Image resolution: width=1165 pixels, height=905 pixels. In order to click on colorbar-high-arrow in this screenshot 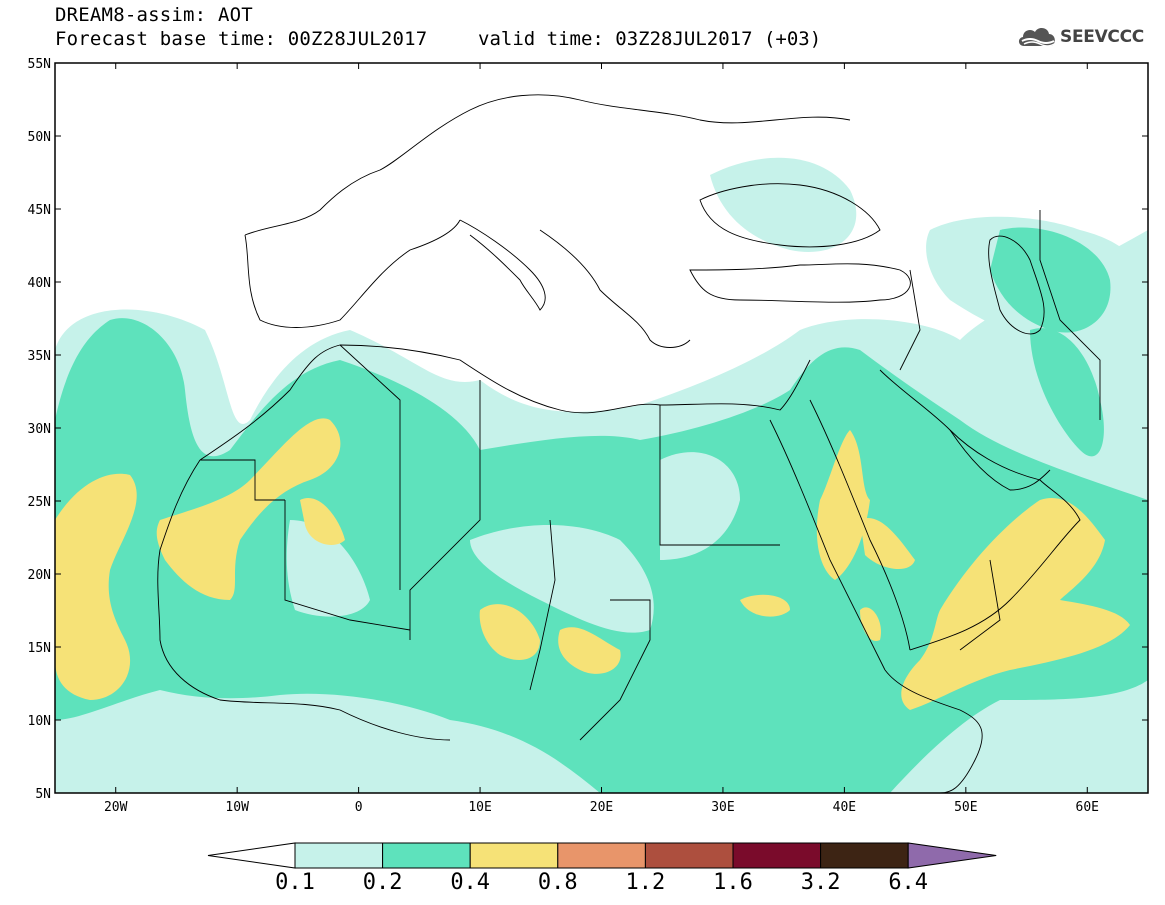, I will do `click(952, 855)`.